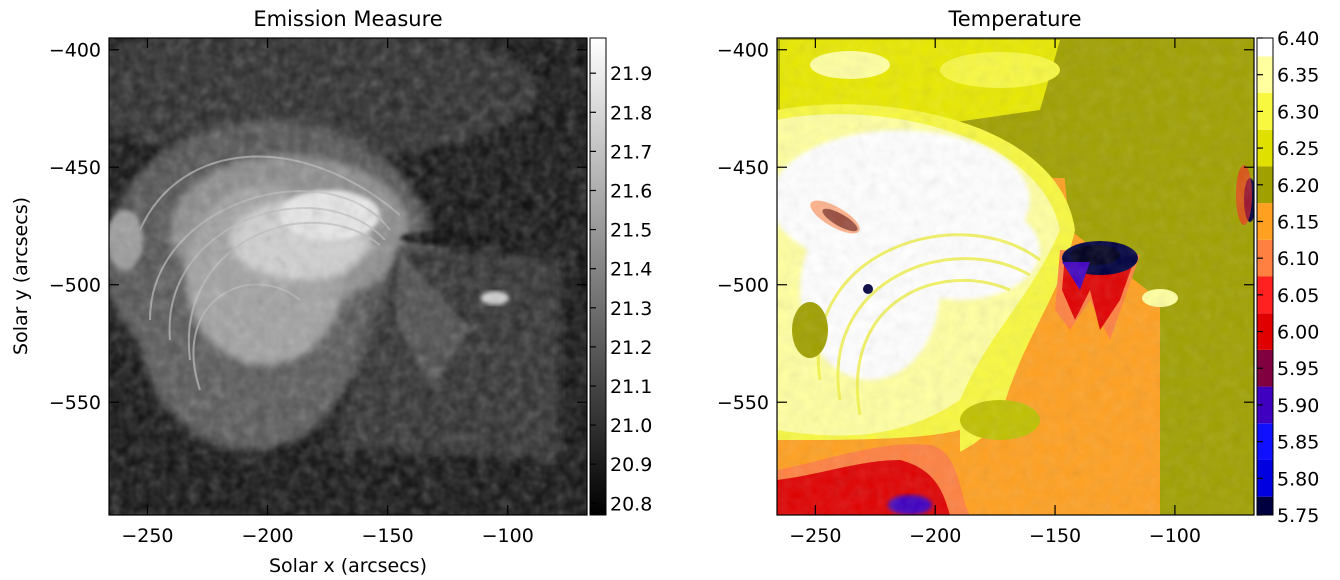  What do you see at coordinates (631, 348) in the screenshot?
I see `colorbar-tick-label: 21.2` at bounding box center [631, 348].